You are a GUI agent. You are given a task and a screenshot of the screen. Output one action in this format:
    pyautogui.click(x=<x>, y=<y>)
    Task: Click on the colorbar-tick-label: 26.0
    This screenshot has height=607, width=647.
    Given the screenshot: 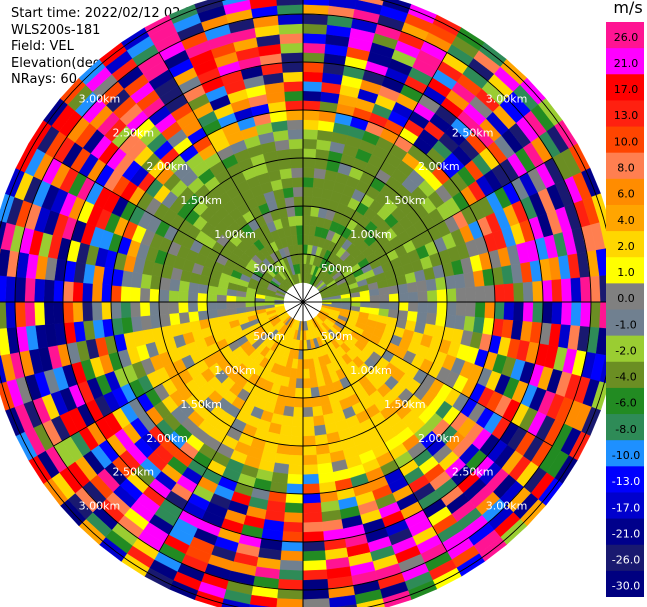 What is the action you would take?
    pyautogui.click(x=626, y=37)
    